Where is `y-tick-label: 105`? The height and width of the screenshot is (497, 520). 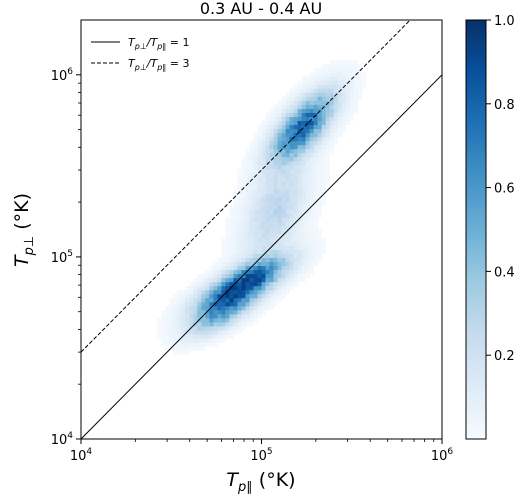
y-tick-label: 105 is located at coordinates (62, 257).